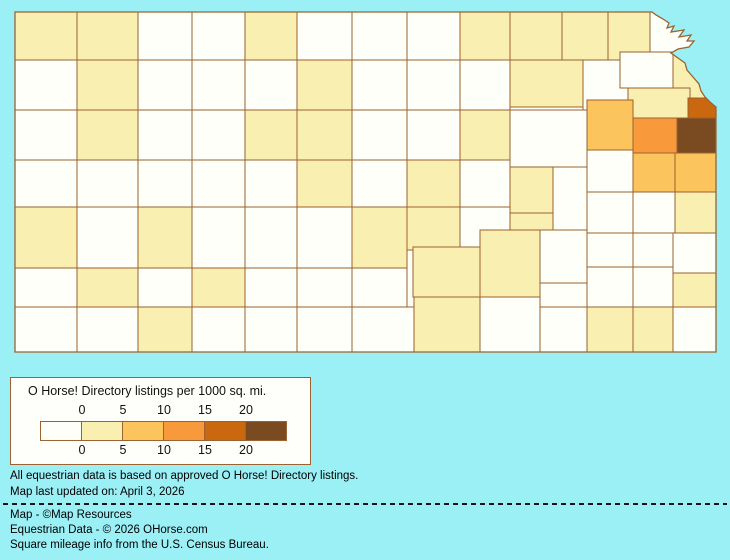  I want to click on legend-ticks-top: 0 5 10 15 20, so click(160, 410).